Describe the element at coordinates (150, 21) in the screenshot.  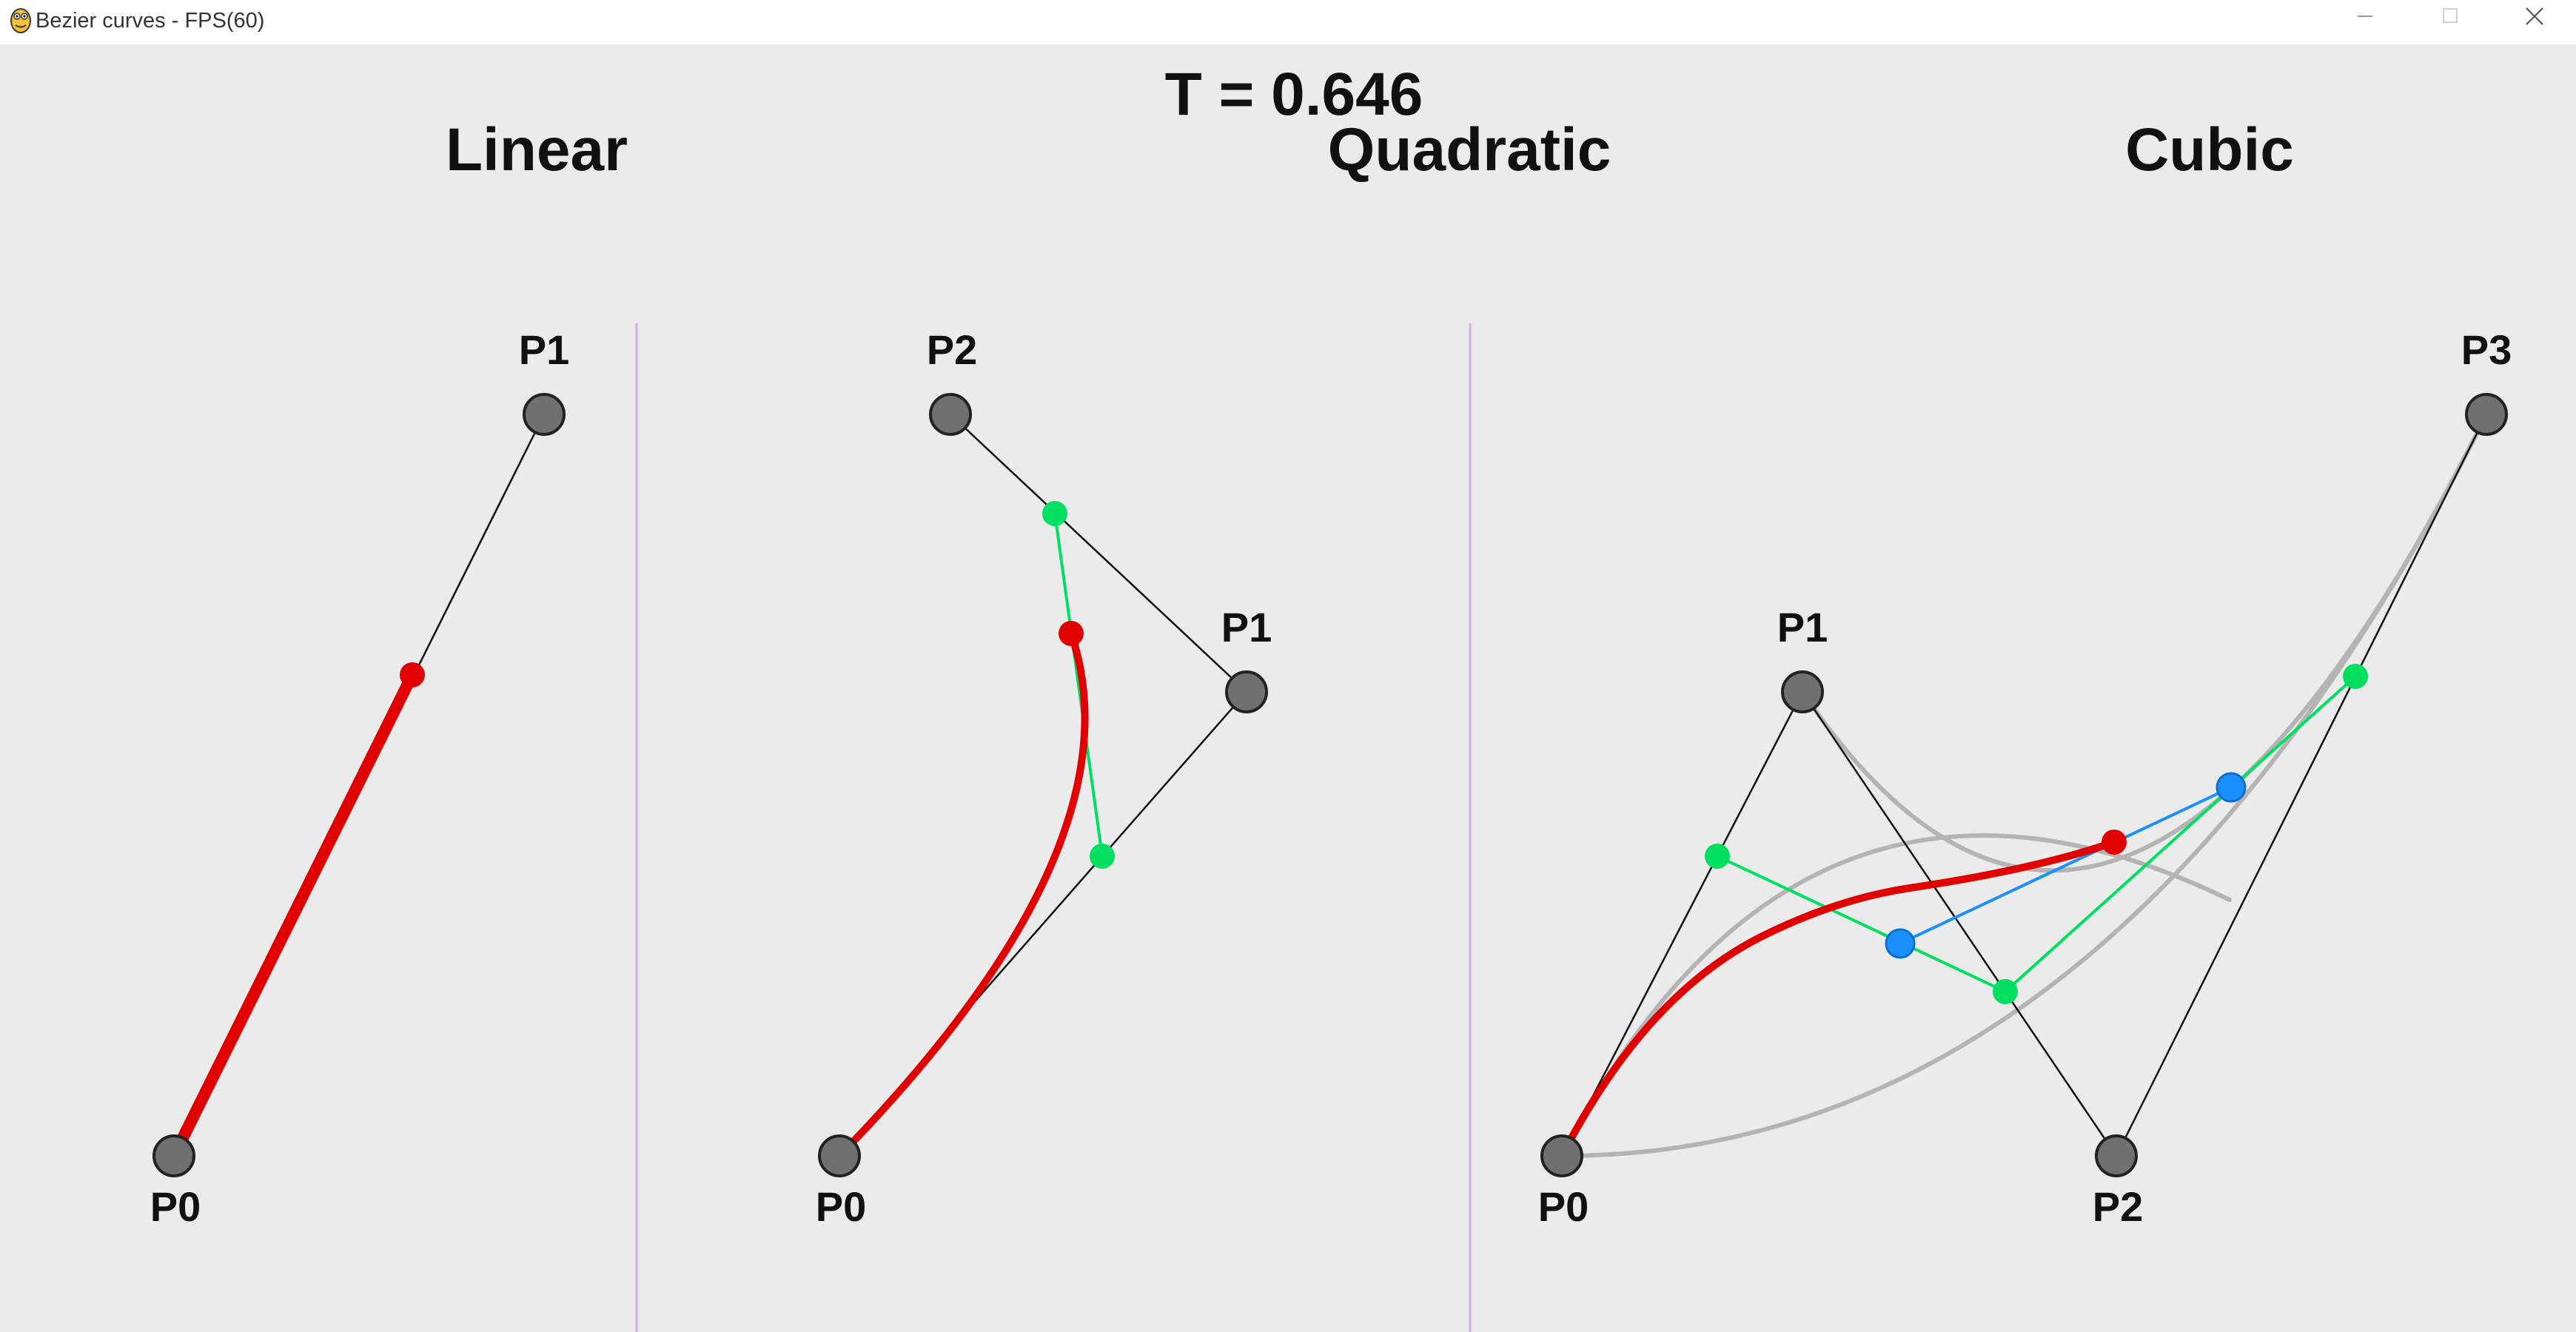
I see `window-title: Bezier curves - FPS(60)` at that location.